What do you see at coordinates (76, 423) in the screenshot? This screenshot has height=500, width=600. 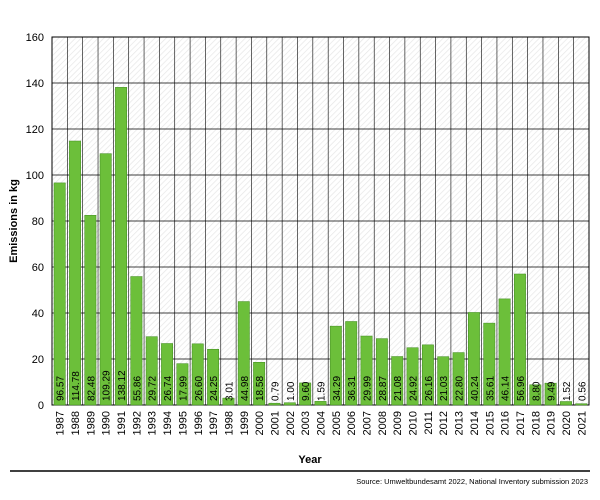 I see `x-tick-label-1988: 1988` at bounding box center [76, 423].